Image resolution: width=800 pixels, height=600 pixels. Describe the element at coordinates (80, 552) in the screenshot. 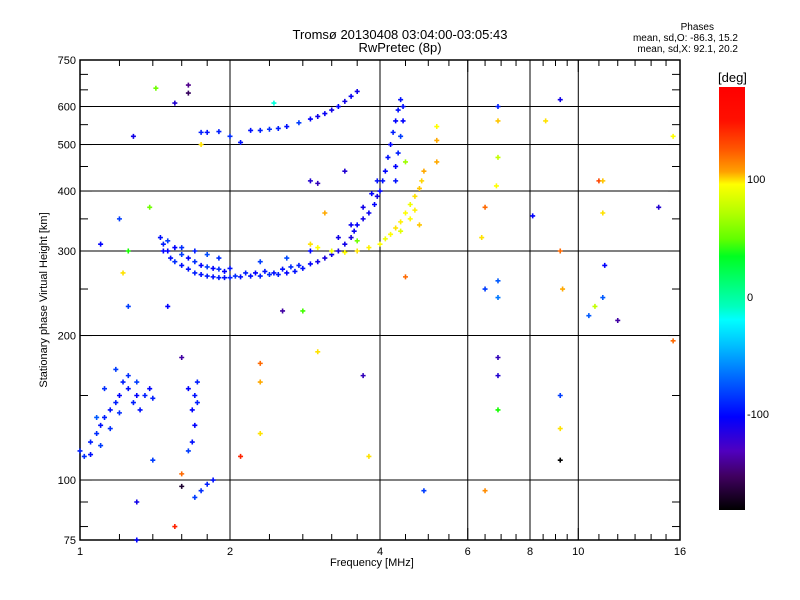

I see `x-tick-label: 1` at that location.